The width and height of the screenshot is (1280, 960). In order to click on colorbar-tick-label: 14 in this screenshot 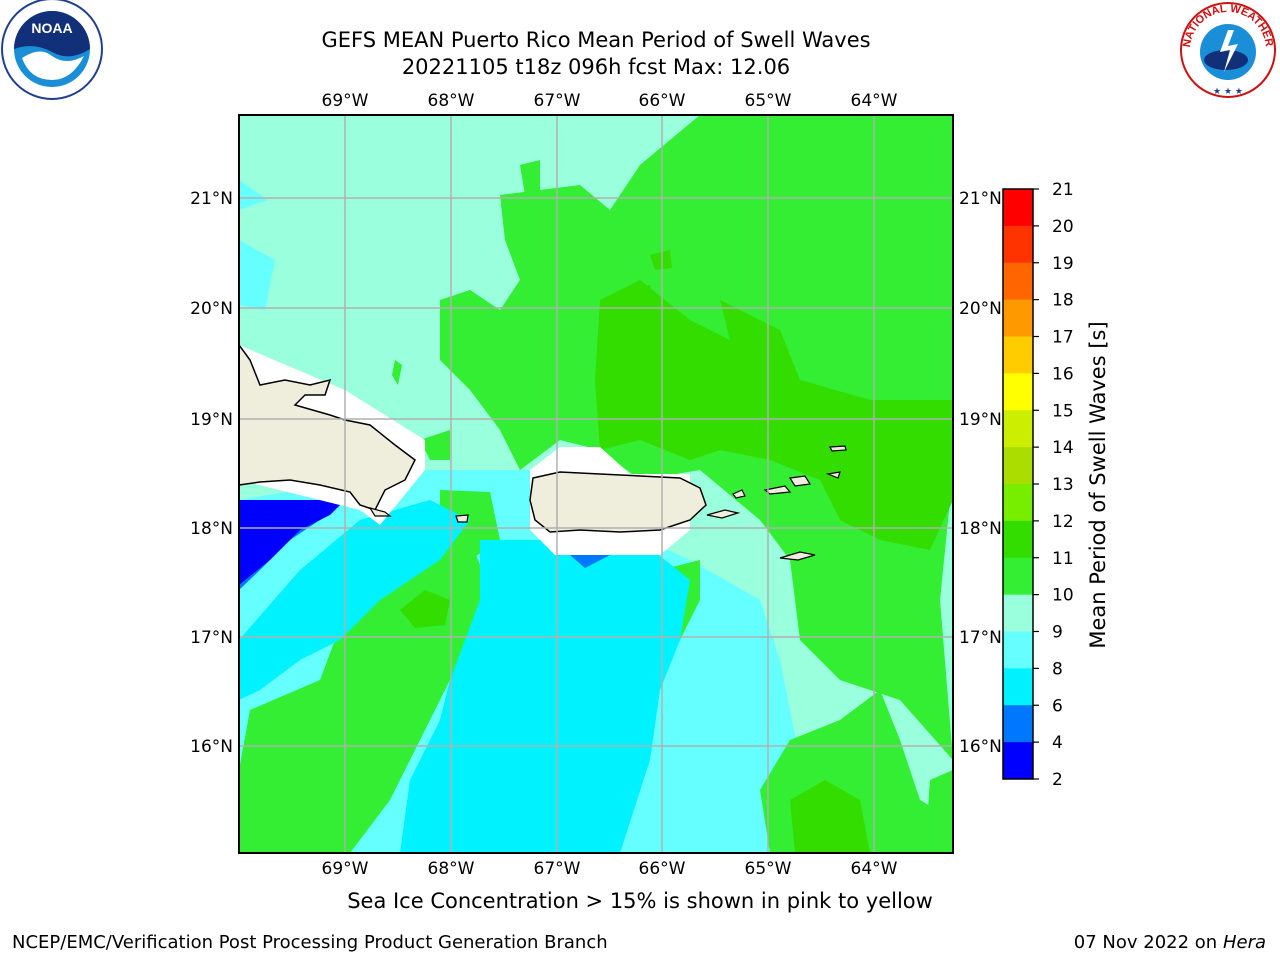, I will do `click(1063, 448)`.